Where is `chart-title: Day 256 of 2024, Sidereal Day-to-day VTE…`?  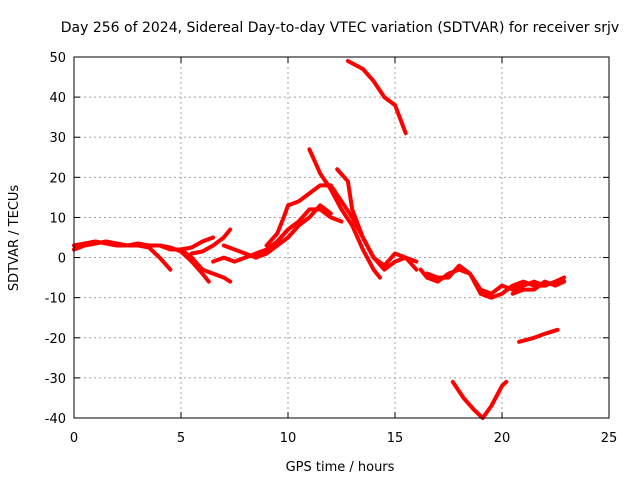
chart-title: Day 256 of 2024, Sidereal Day-to-day VTE… is located at coordinates (340, 28).